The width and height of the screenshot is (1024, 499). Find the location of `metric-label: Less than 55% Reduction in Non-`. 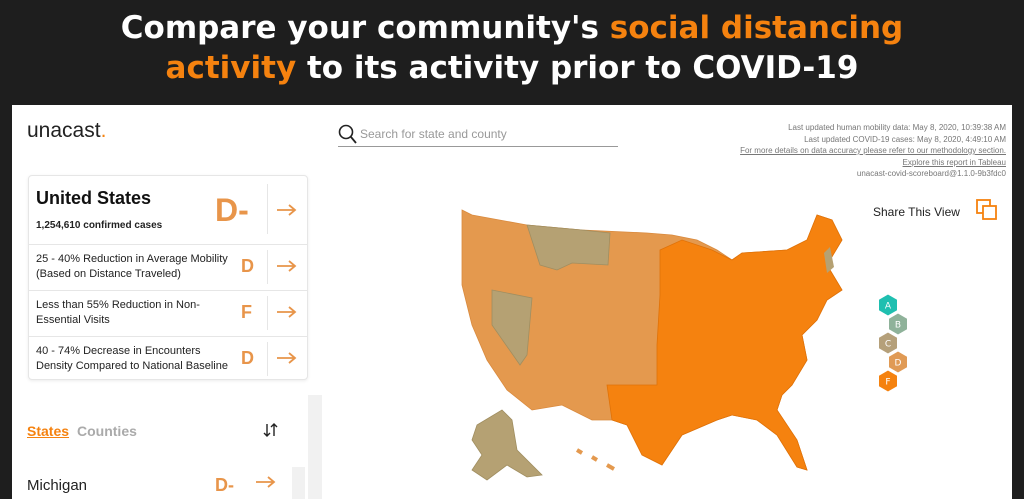

metric-label: Less than 55% Reduction in Non- is located at coordinates (118, 305).